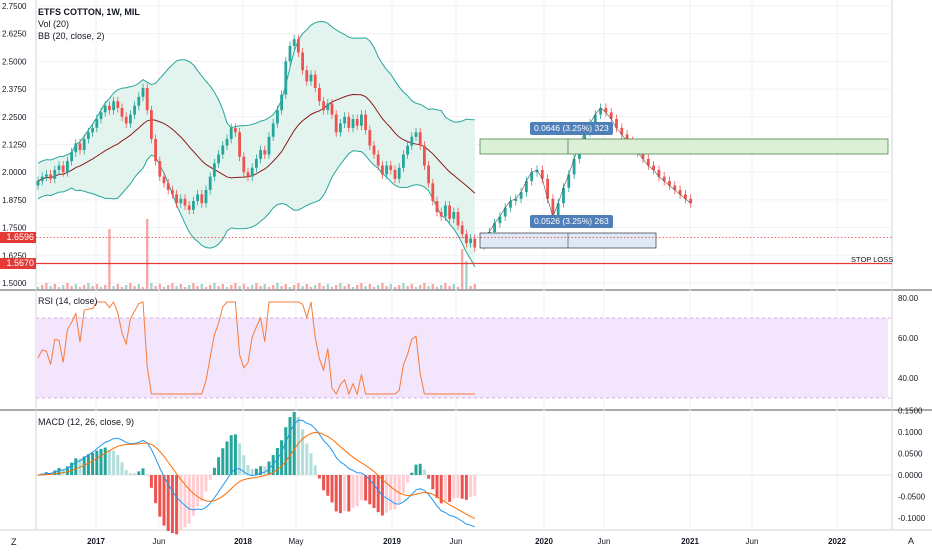  Describe the element at coordinates (911, 541) in the screenshot. I see `auto-scale-button: A` at that location.